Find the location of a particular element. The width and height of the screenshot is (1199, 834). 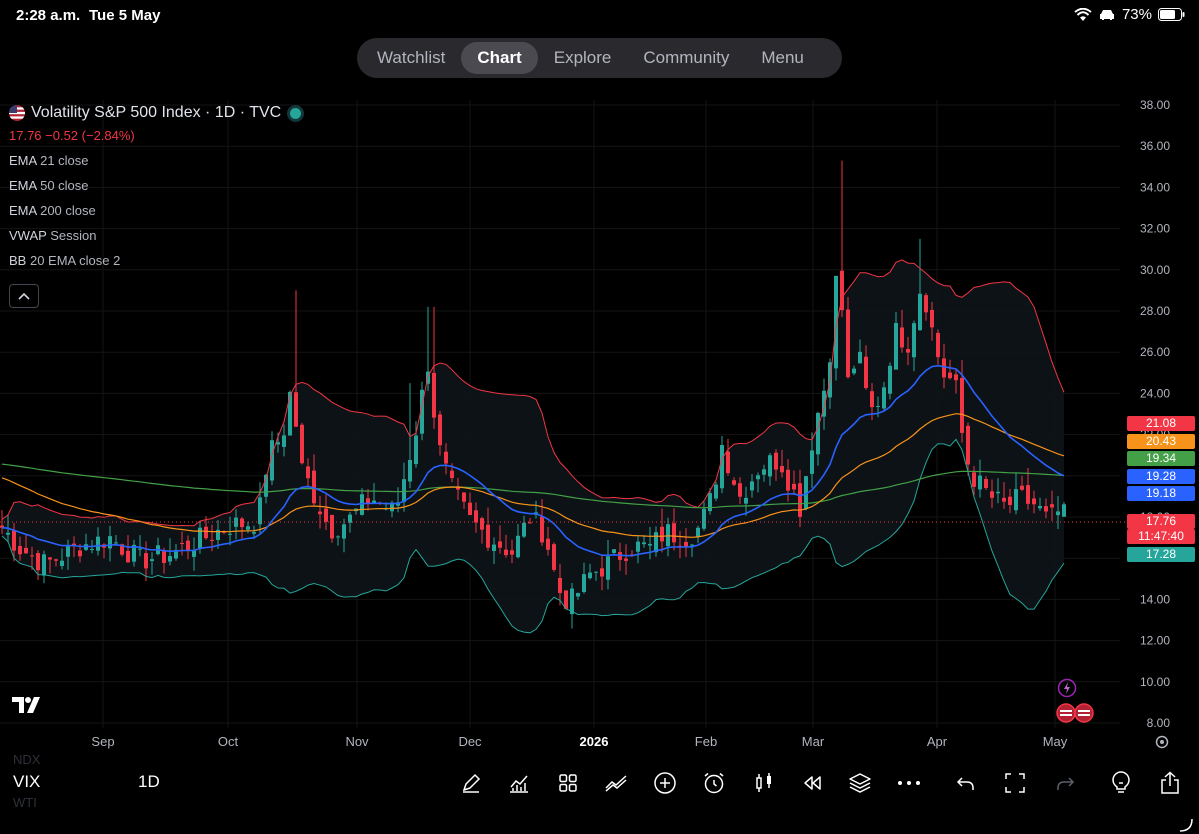

watchlist-prev-symbol: NDX is located at coordinates (27, 759).